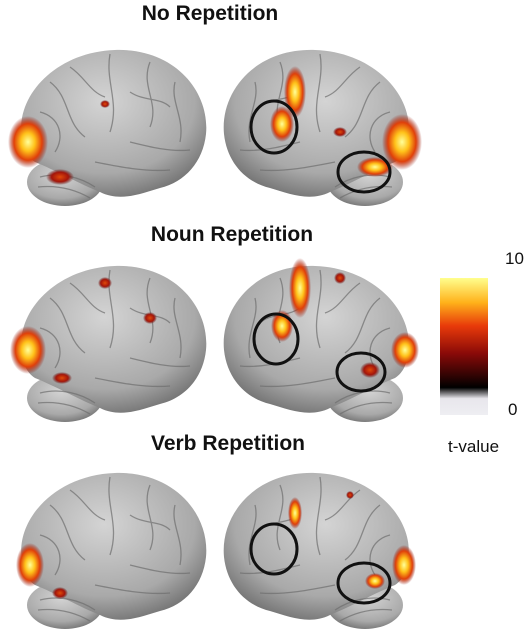 The width and height of the screenshot is (528, 633). I want to click on panel-title: Noun Repetition, so click(232, 234).